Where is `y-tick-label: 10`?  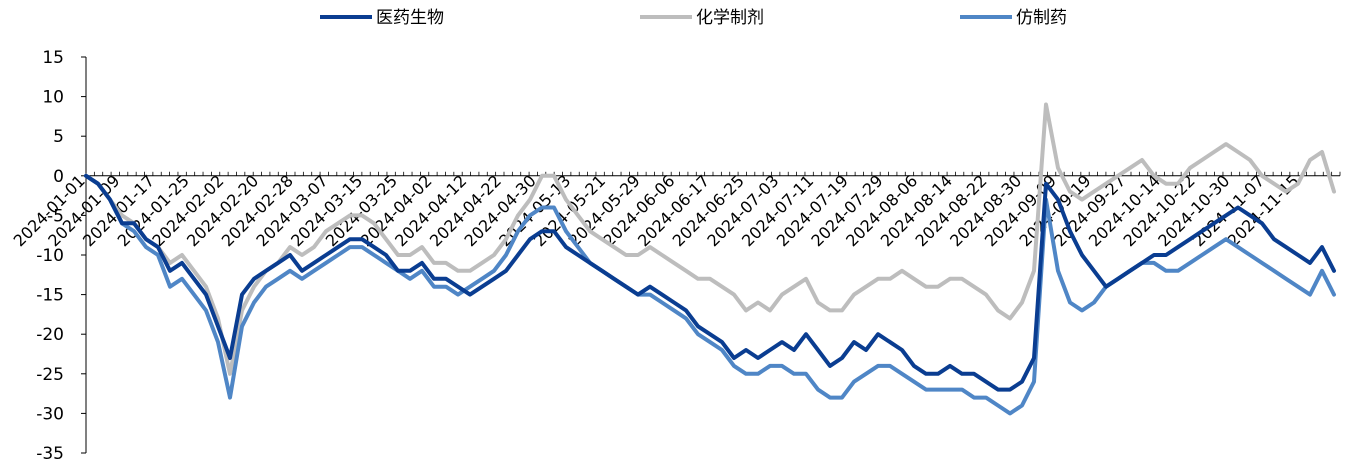
y-tick-label: 10 is located at coordinates (53, 98).